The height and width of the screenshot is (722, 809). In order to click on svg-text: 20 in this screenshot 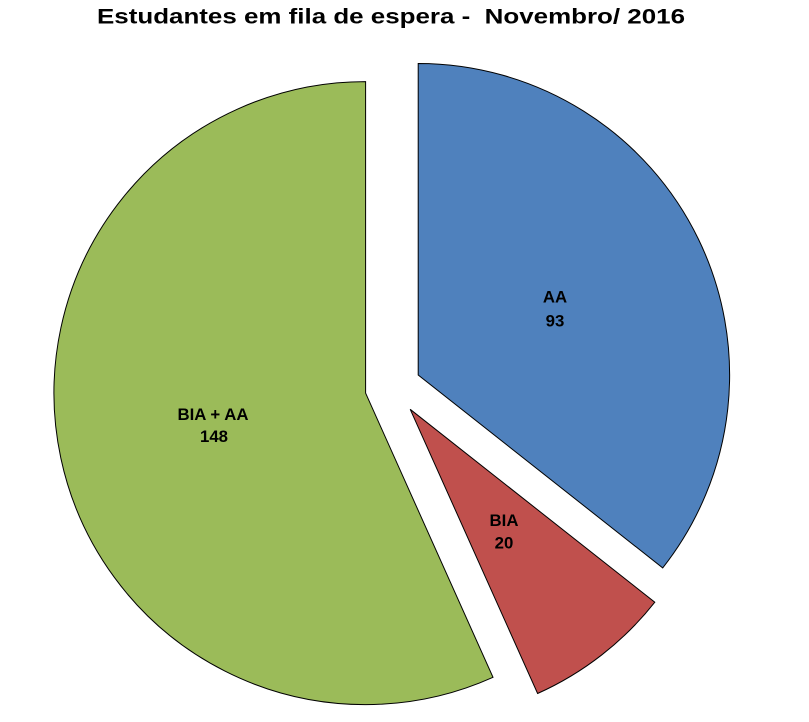, I will do `click(504, 543)`.